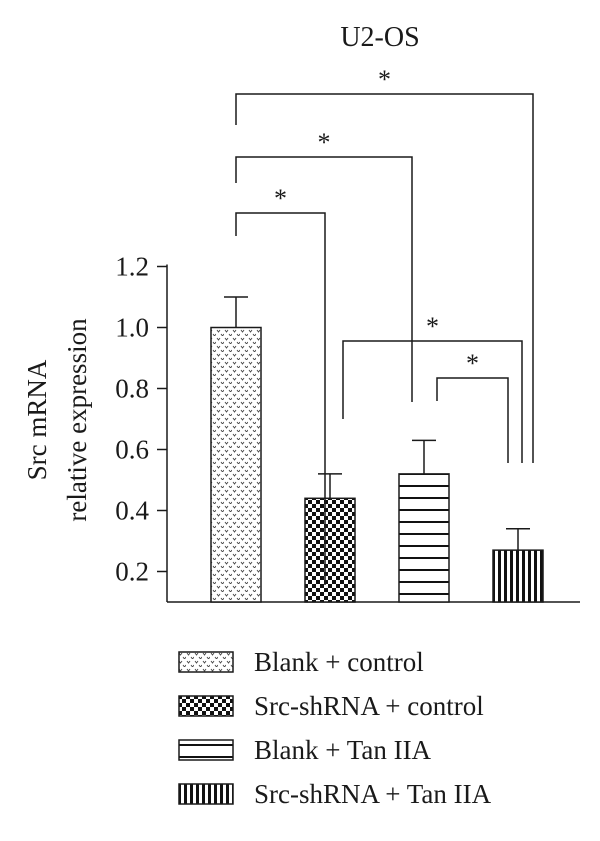  What do you see at coordinates (57, 420) in the screenshot?
I see `y-axis-label: Src mRNA relative expression` at bounding box center [57, 420].